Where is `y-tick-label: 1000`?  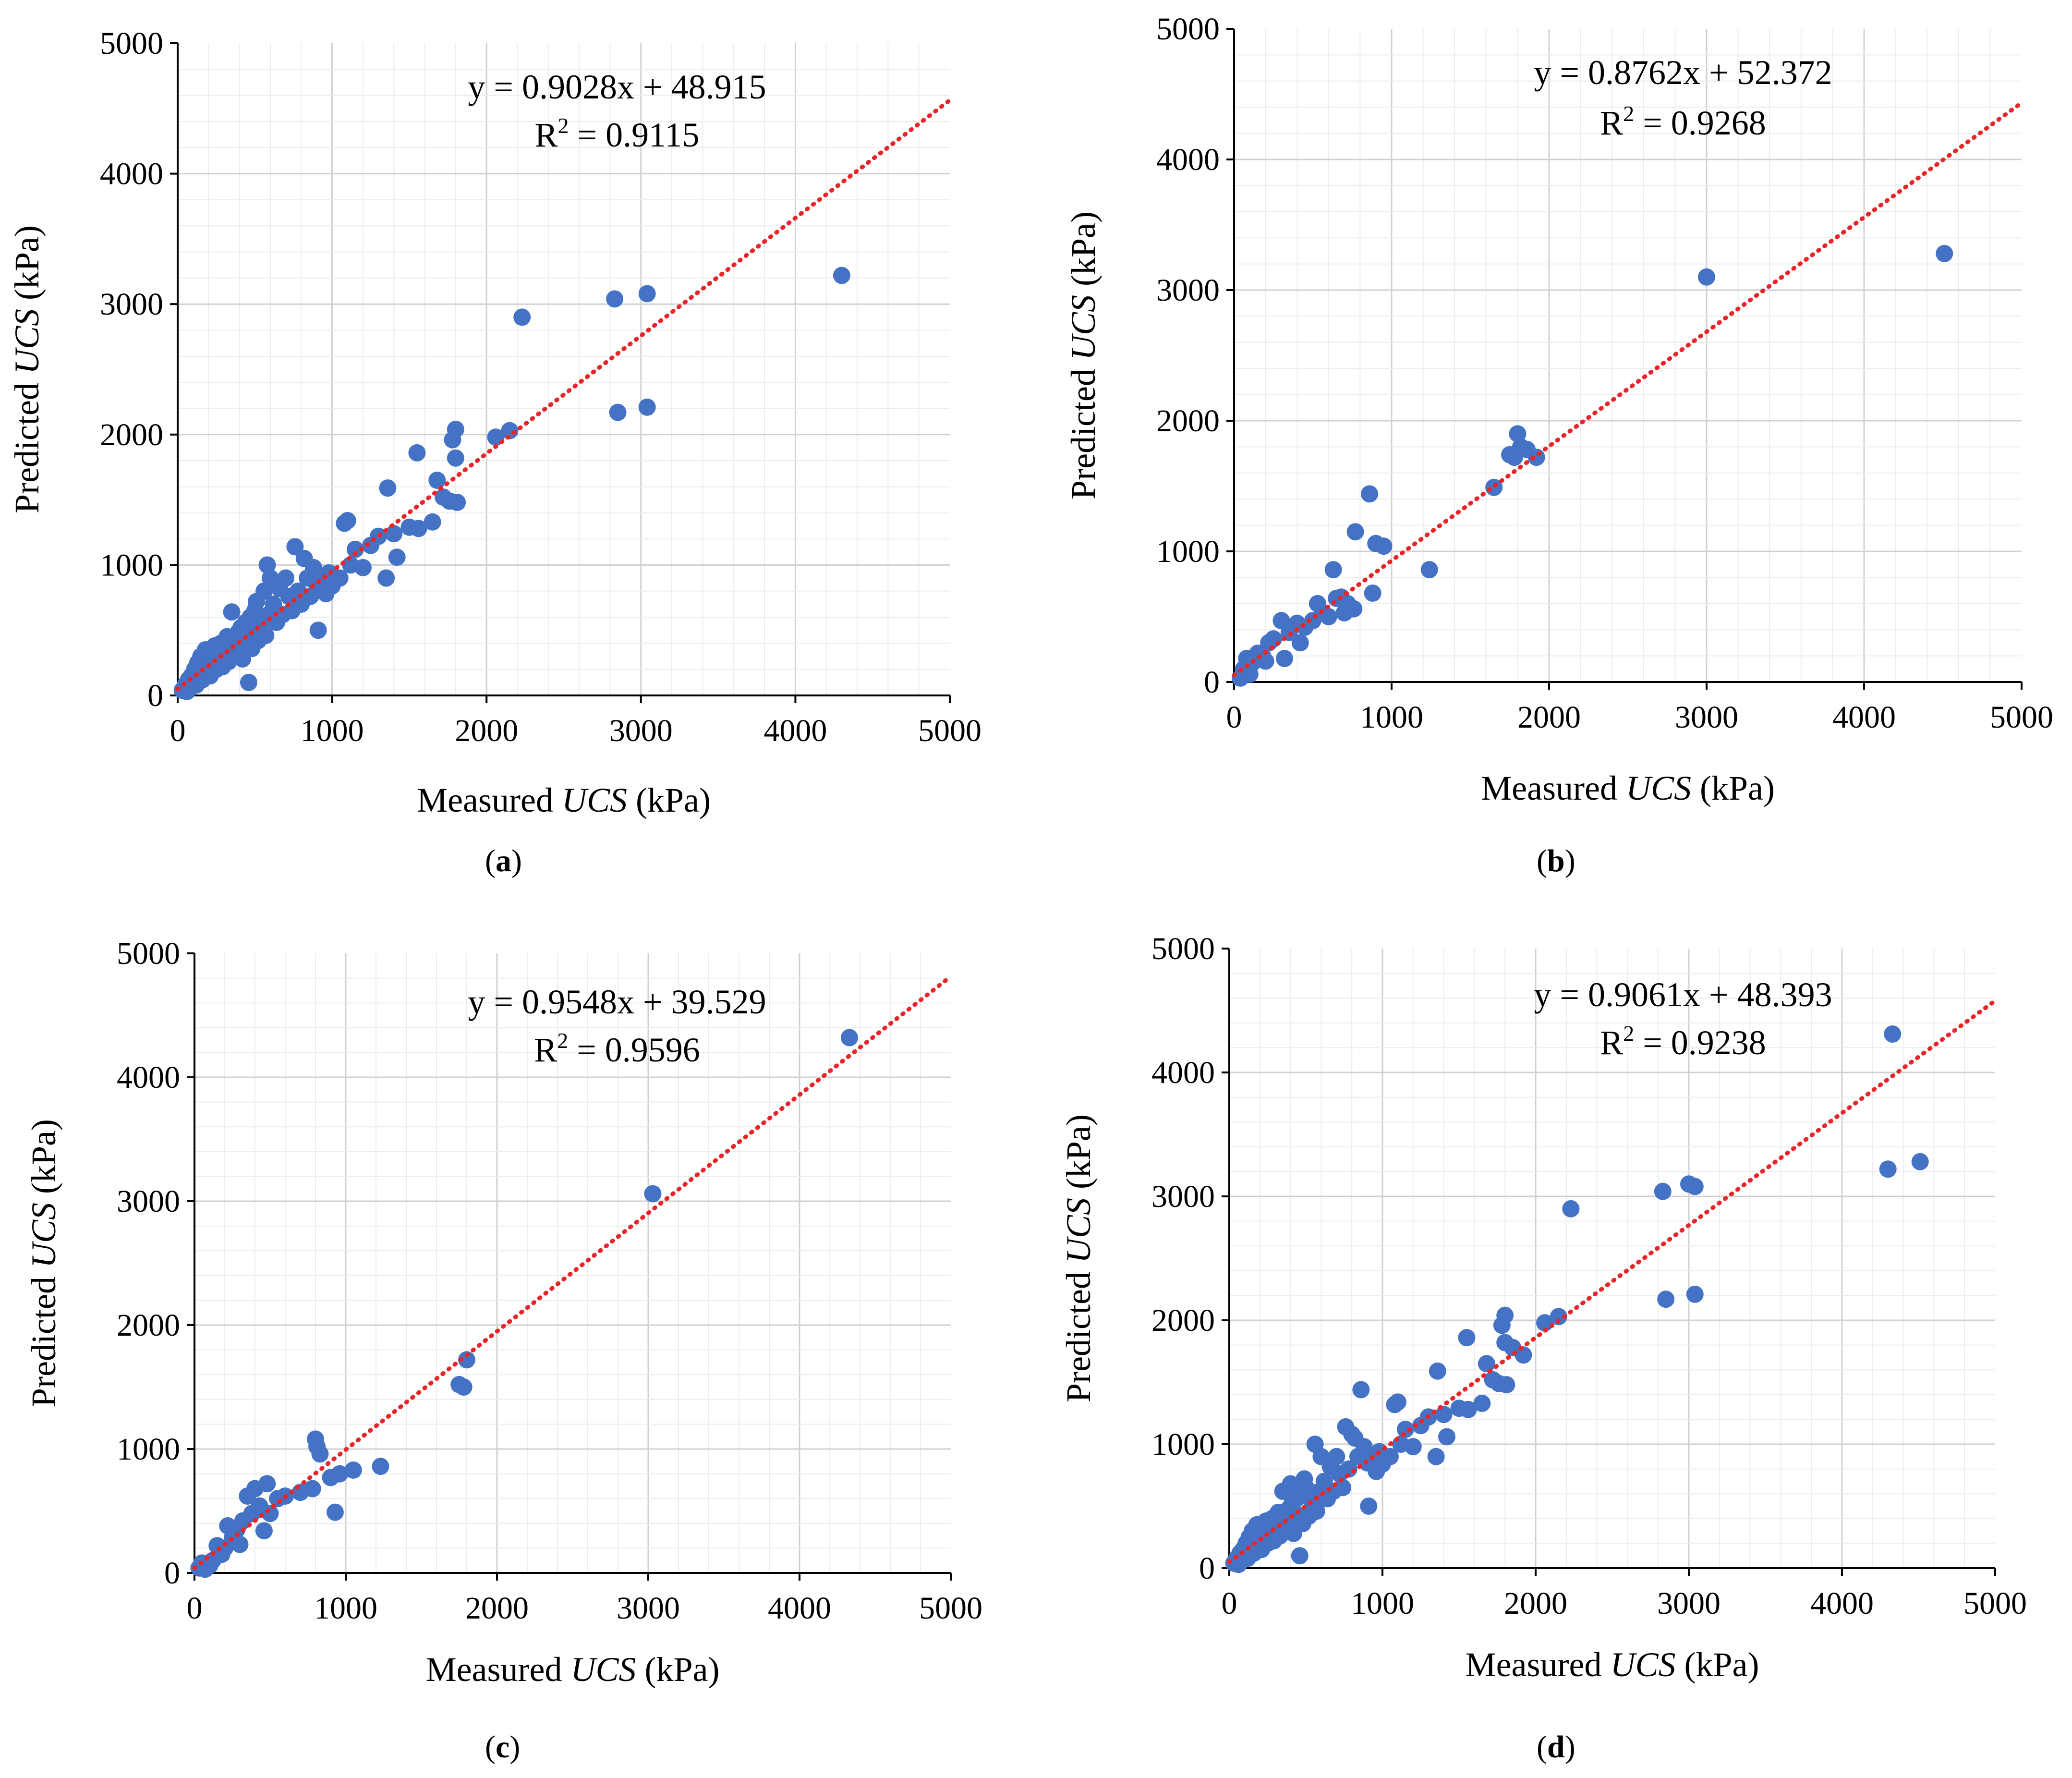
y-tick-label: 1000 is located at coordinates (1183, 1444).